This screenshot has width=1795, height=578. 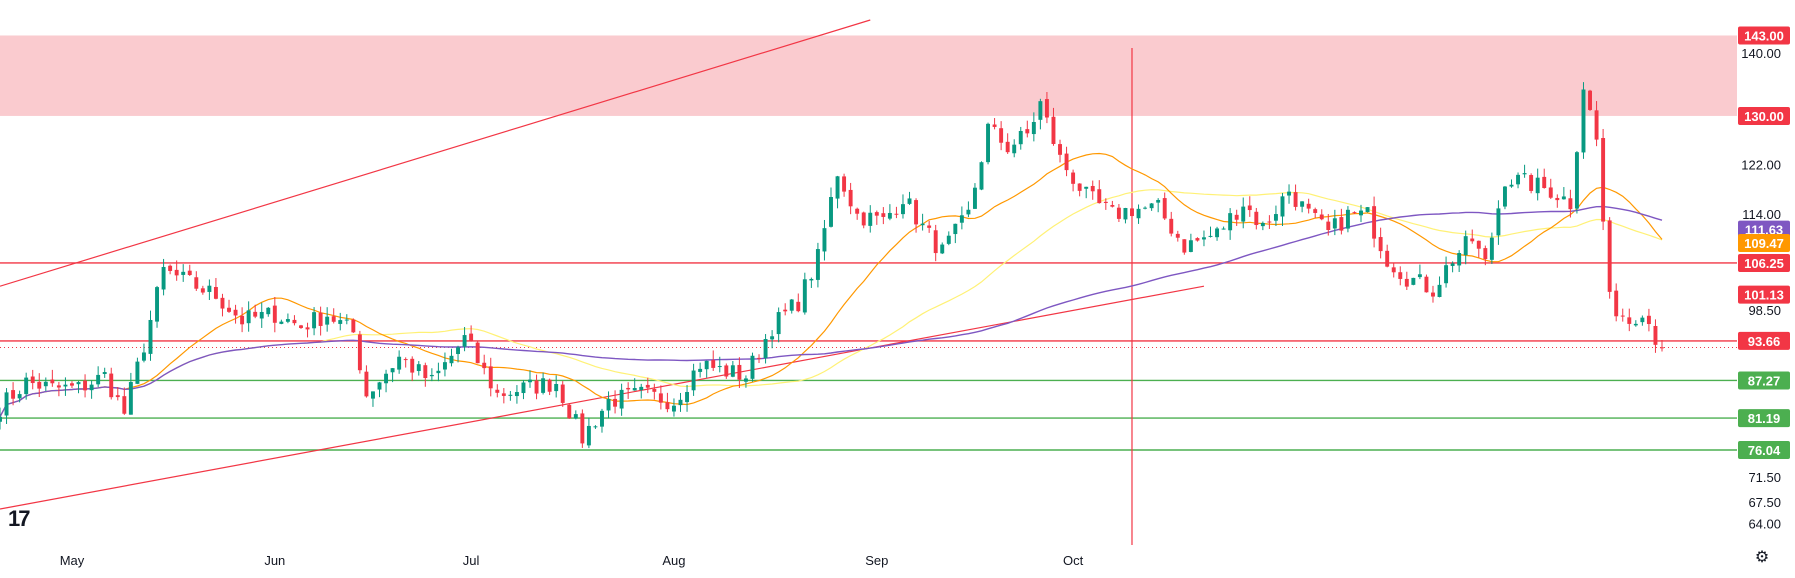 I want to click on resistance-zone, so click(x=868, y=75).